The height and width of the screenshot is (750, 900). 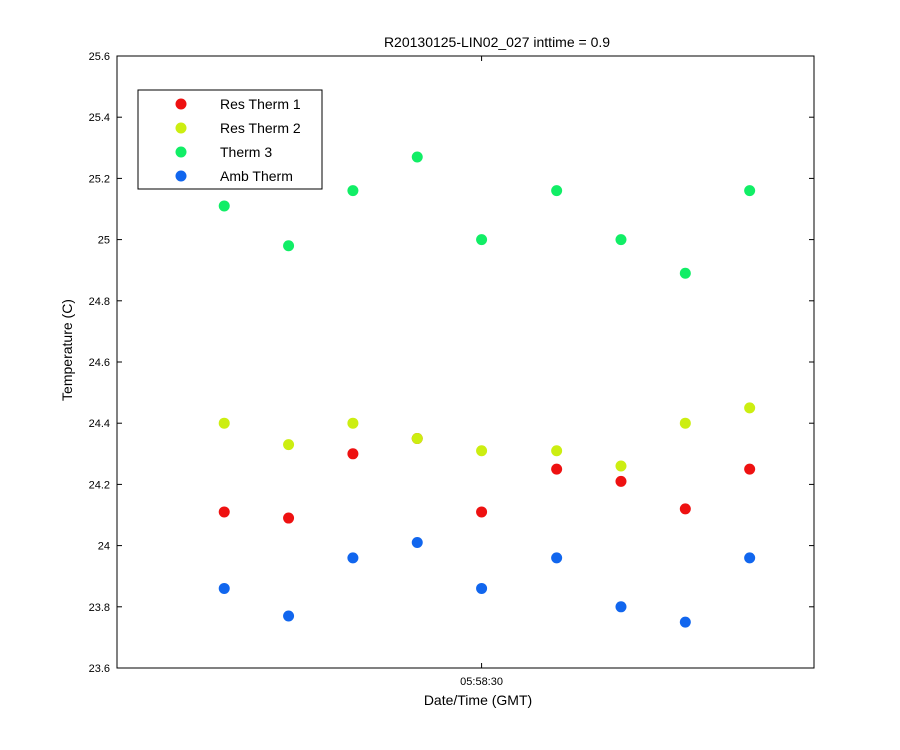 What do you see at coordinates (497, 42) in the screenshot?
I see `chart-title: R20130125-LIN02_027 inttime = 0.9` at bounding box center [497, 42].